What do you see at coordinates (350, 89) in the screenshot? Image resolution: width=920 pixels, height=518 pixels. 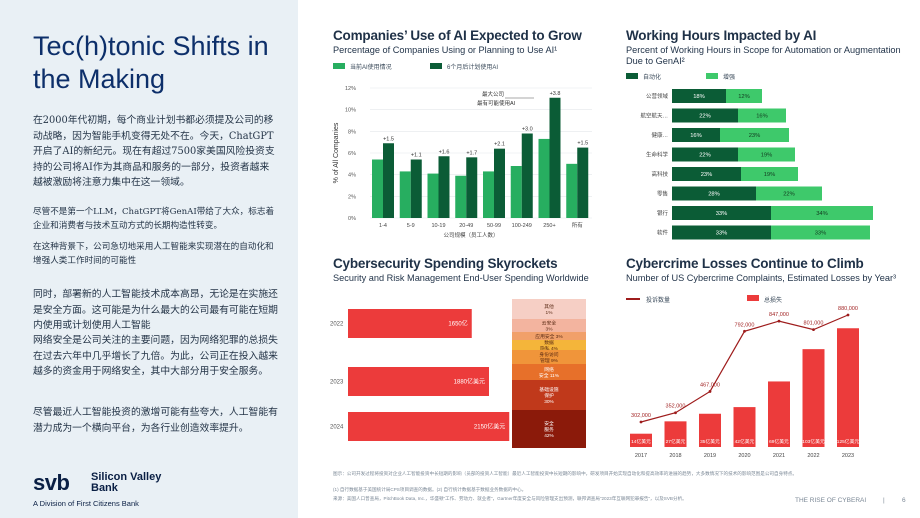 I see `y-tick-label: 12%` at bounding box center [350, 89].